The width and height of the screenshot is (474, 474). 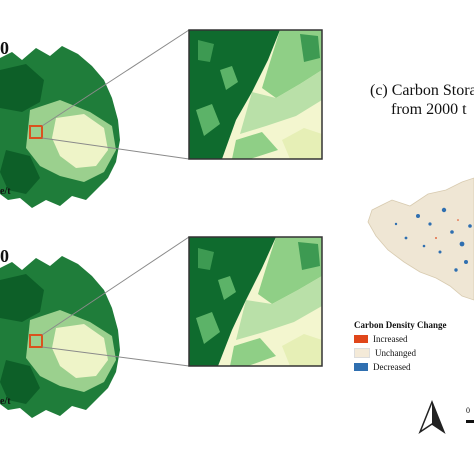 What do you see at coordinates (361, 339) in the screenshot?
I see `legend-swatch-increased` at bounding box center [361, 339].